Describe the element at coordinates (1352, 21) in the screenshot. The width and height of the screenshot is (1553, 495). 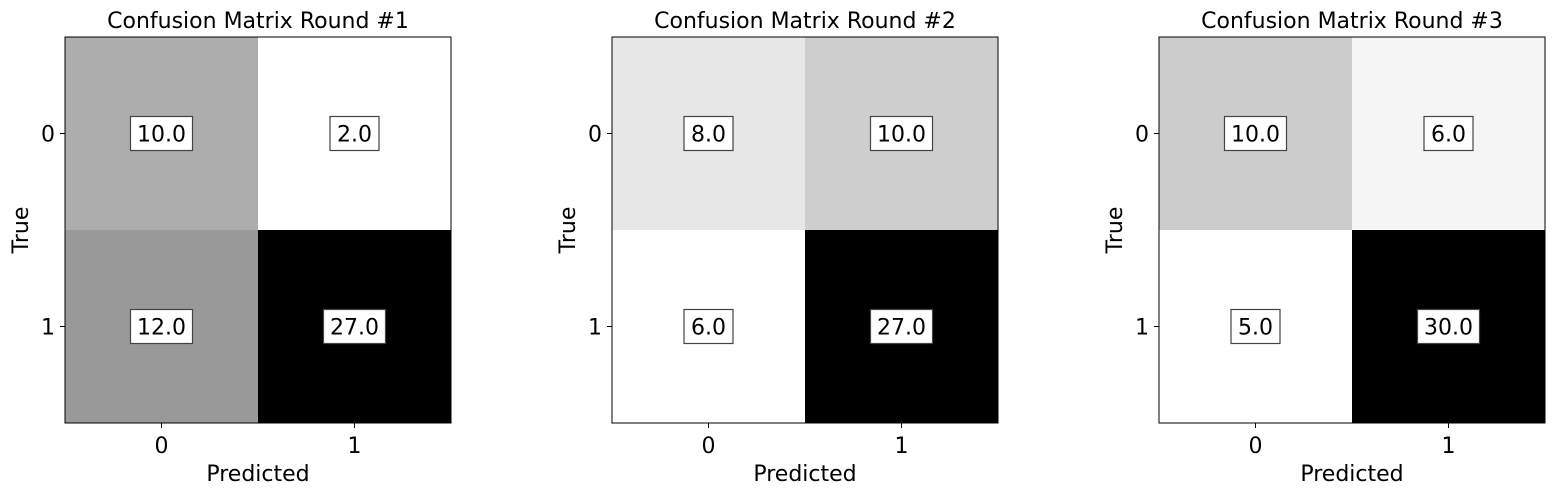
I see `chart-title: Confusion Matrix Round #3` at that location.